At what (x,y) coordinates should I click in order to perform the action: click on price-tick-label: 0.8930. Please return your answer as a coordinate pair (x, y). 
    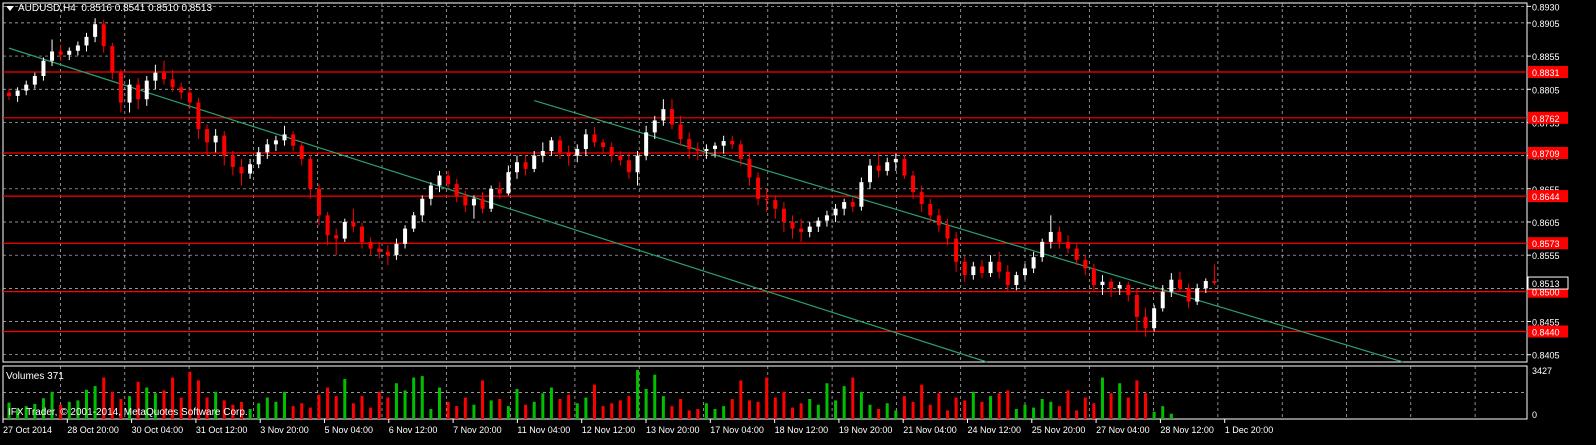
    Looking at the image, I should click on (1546, 7).